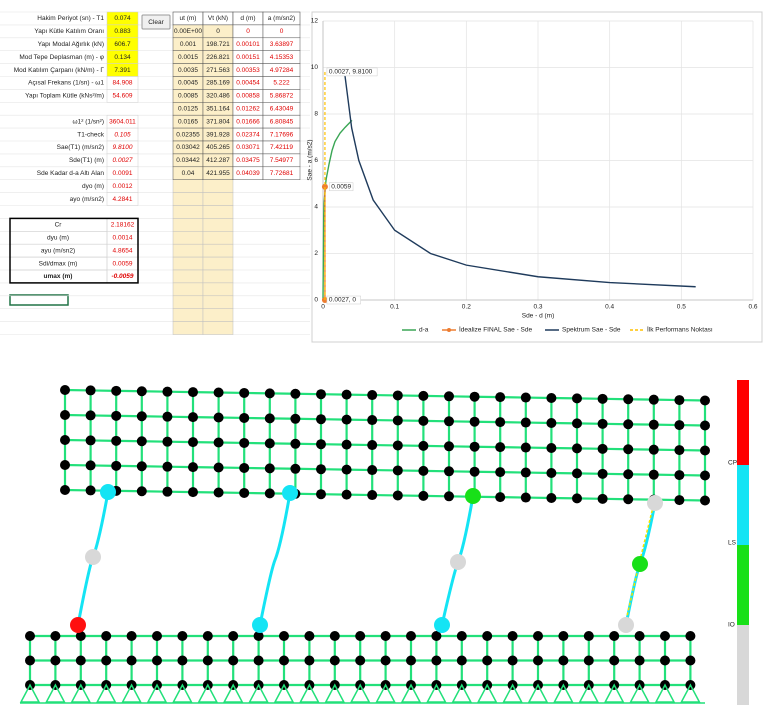 Image resolution: width=770 pixels, height=725 pixels. What do you see at coordinates (351, 72) in the screenshot?
I see `annotation: 0.0027, 9.8100` at bounding box center [351, 72].